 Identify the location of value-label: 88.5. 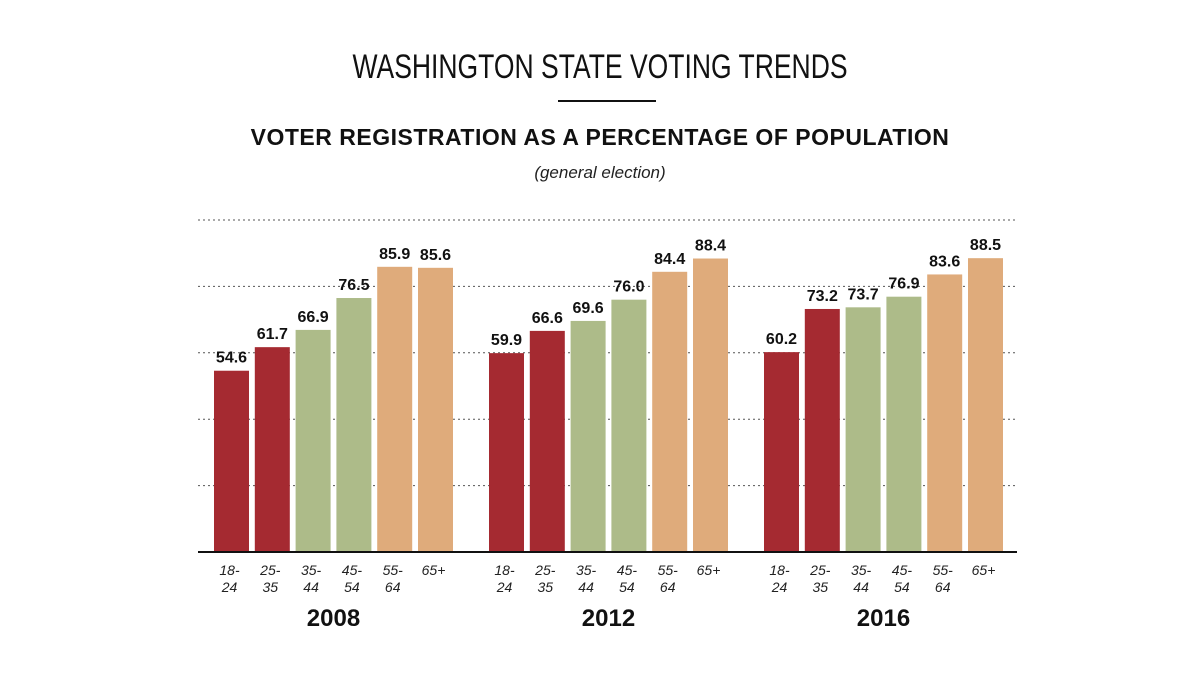
(985, 245).